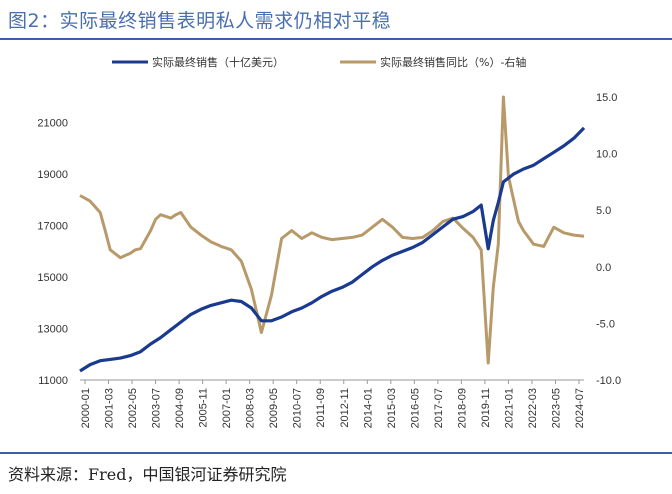 The image size is (672, 494). What do you see at coordinates (133, 408) in the screenshot?
I see `x-tick-label: 2002-05` at bounding box center [133, 408].